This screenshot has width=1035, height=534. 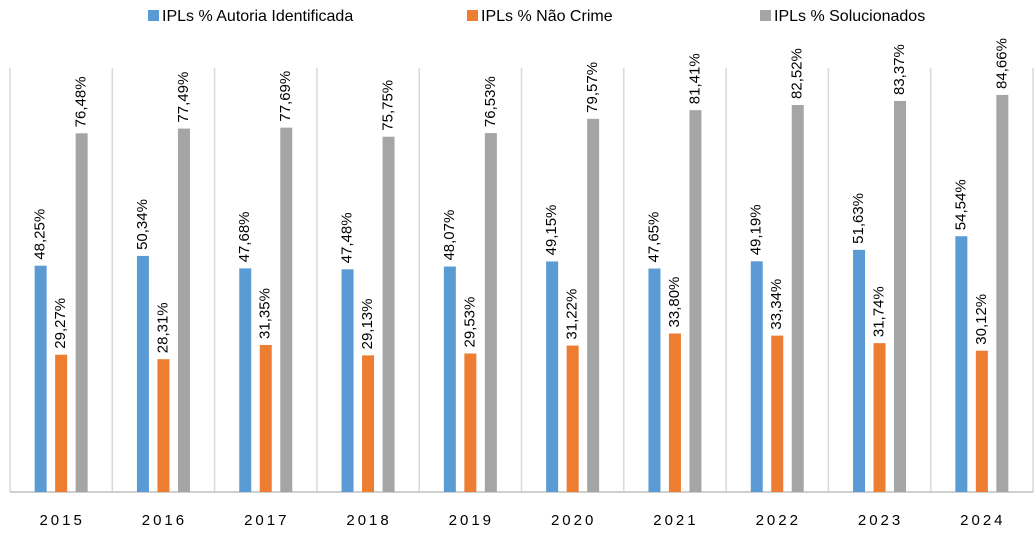 I want to click on x-tick-label: 2021, so click(x=675, y=520).